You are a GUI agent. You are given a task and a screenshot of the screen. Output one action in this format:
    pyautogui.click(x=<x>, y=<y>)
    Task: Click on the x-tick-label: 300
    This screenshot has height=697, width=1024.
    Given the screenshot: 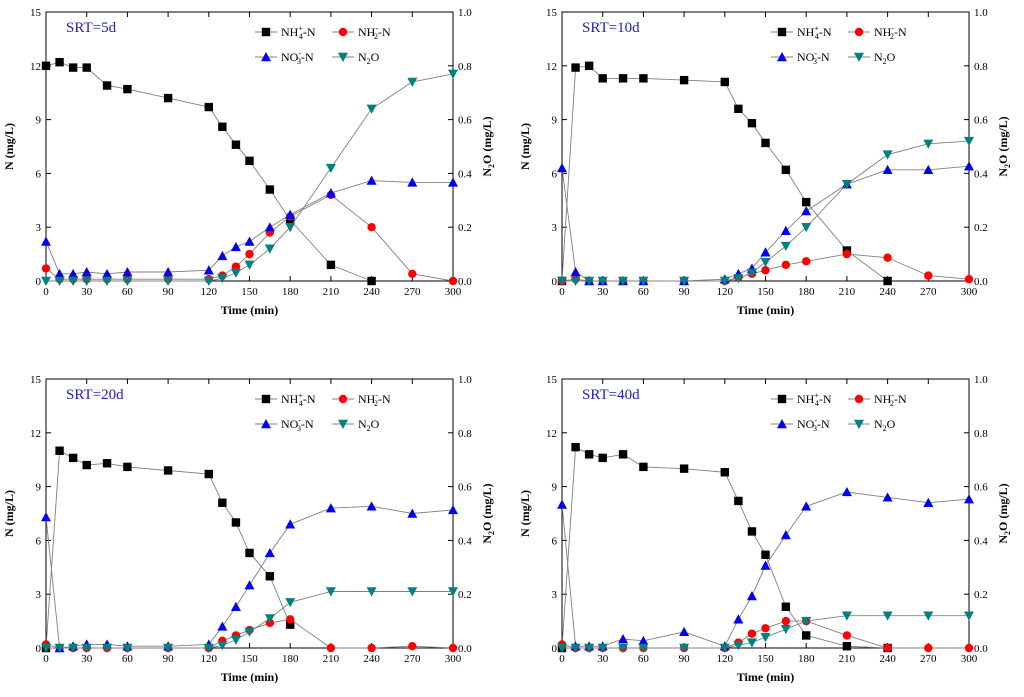 What is the action you would take?
    pyautogui.click(x=969, y=292)
    